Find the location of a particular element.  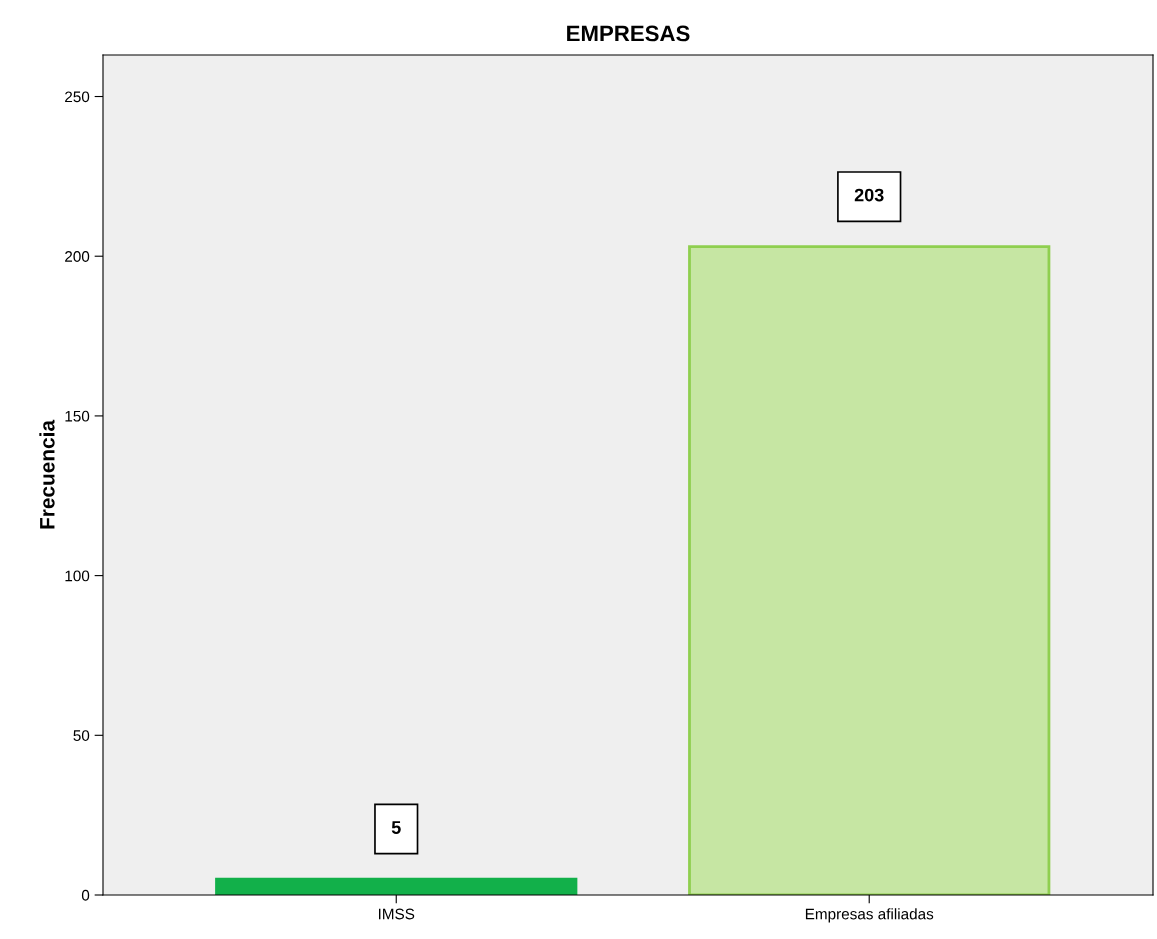

y-axis-title: Frecuencia is located at coordinates (47, 474).